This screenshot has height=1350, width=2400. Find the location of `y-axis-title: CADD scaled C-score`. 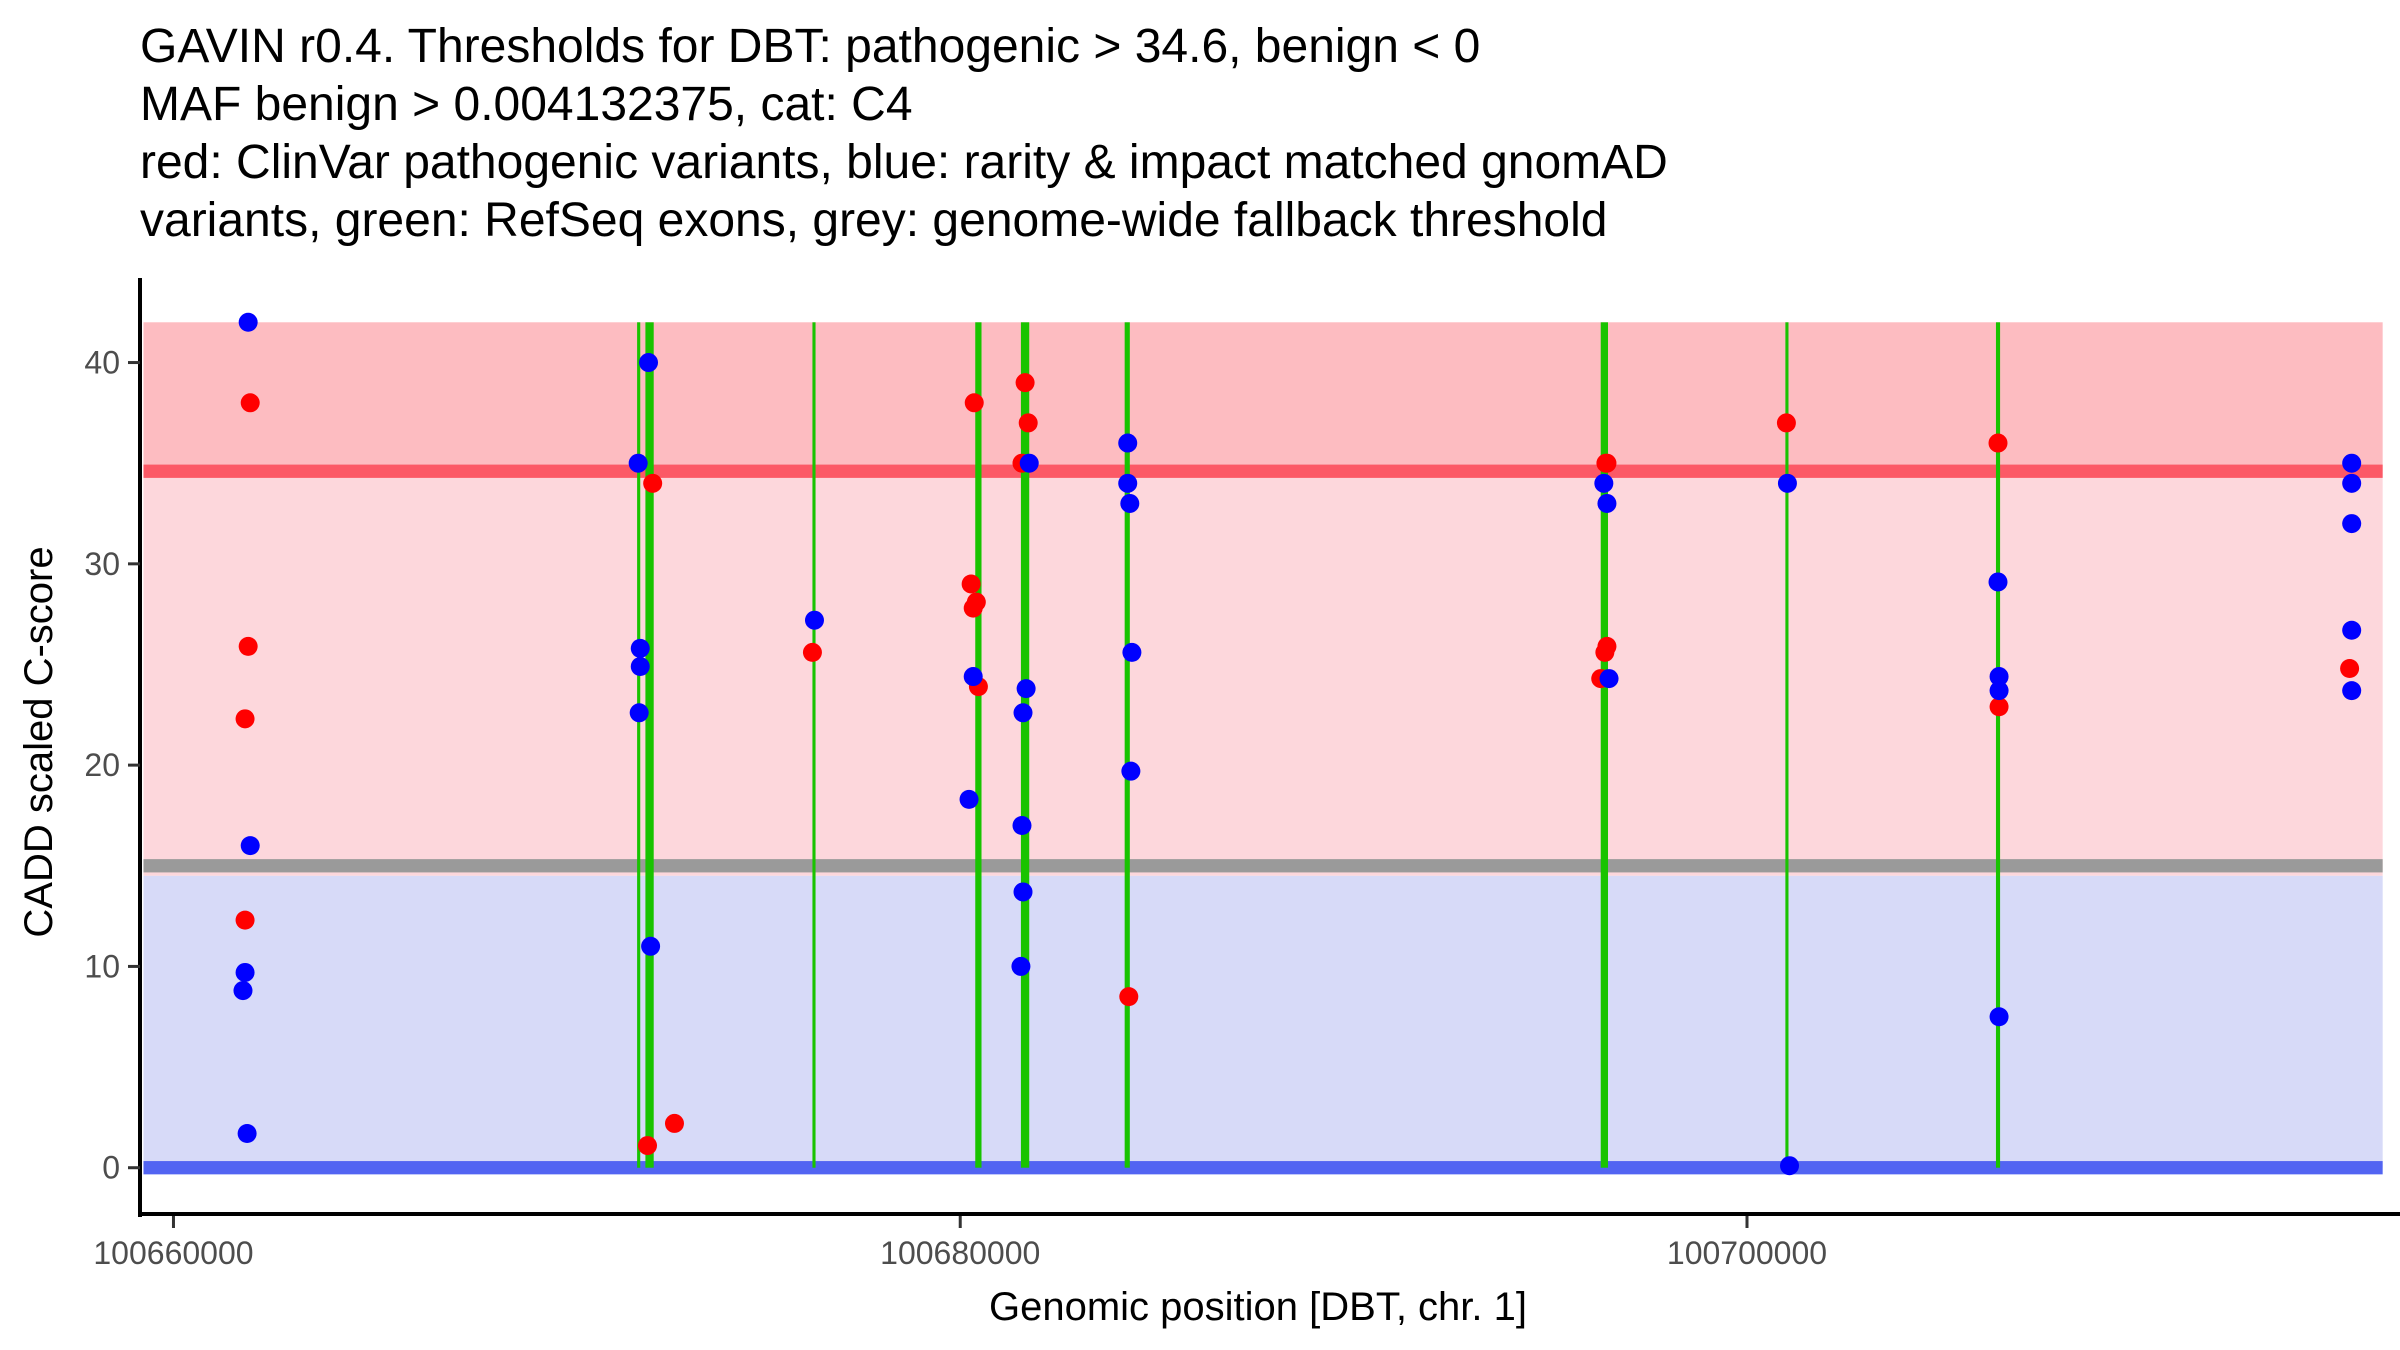

y-axis-title: CADD scaled C-score is located at coordinates (39, 741).